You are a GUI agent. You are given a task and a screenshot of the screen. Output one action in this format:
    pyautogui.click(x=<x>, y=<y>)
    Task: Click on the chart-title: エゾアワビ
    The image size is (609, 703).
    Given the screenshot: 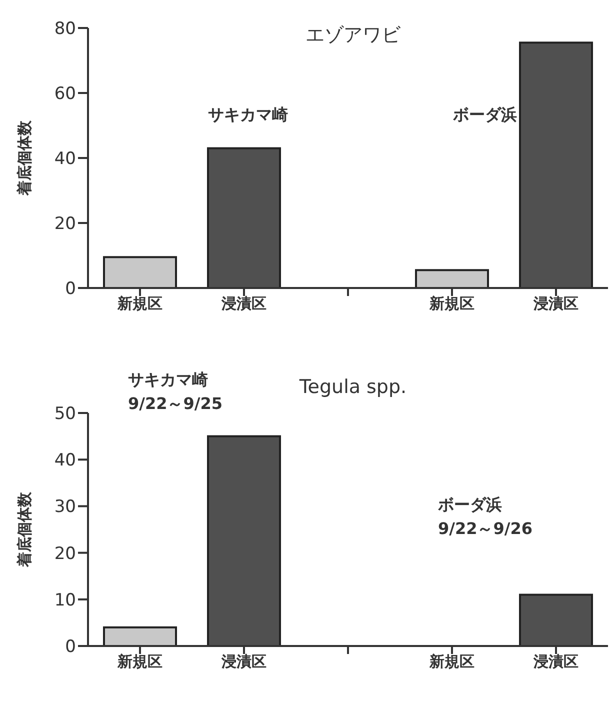 What is the action you would take?
    pyautogui.click(x=353, y=35)
    